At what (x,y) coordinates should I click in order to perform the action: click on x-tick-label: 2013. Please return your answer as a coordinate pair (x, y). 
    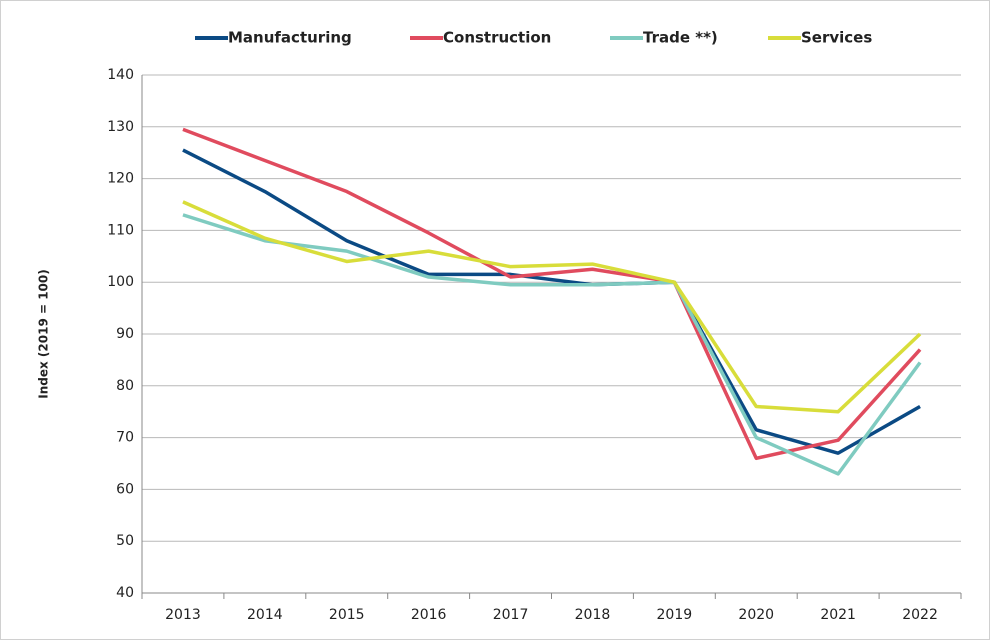
    Looking at the image, I should click on (183, 615).